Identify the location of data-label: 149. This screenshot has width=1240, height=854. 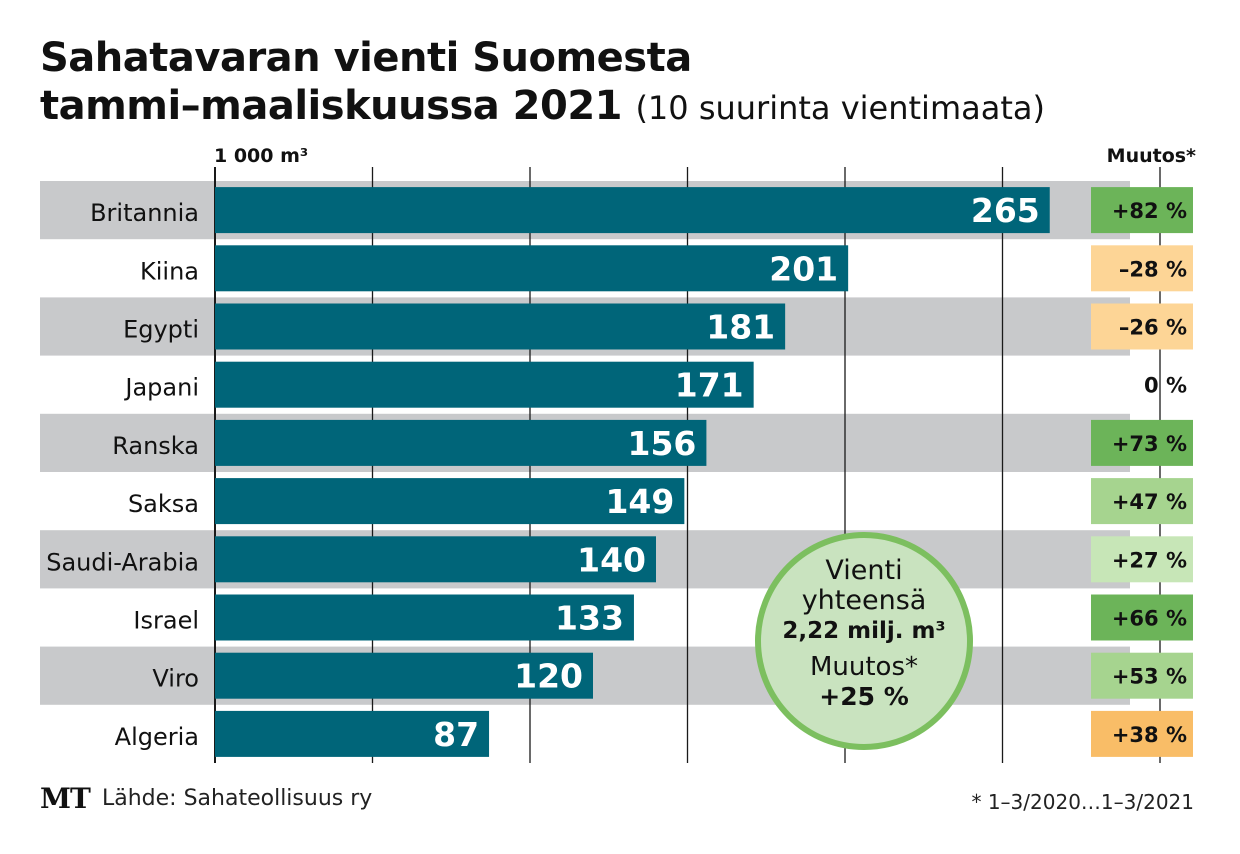
(639, 501).